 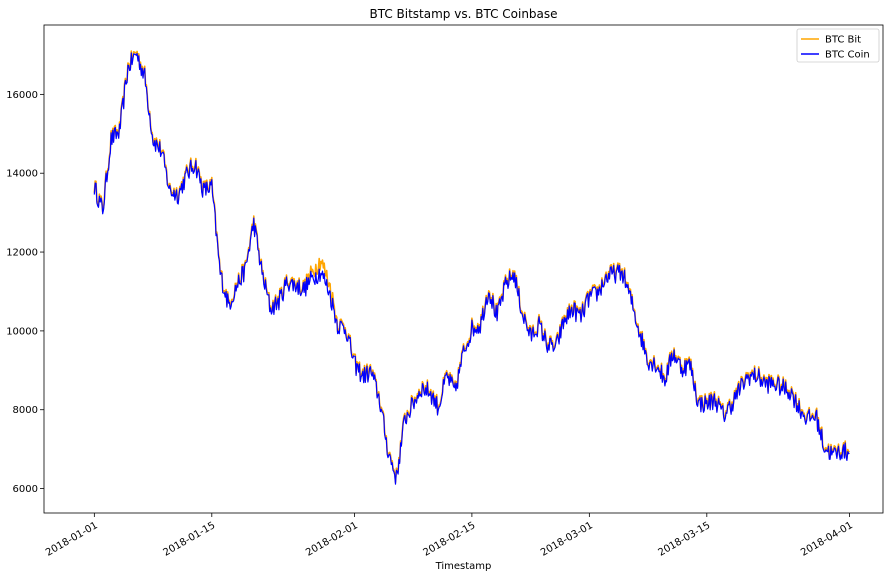 What do you see at coordinates (22, 174) in the screenshot?
I see `y-tick-label: 14000` at bounding box center [22, 174].